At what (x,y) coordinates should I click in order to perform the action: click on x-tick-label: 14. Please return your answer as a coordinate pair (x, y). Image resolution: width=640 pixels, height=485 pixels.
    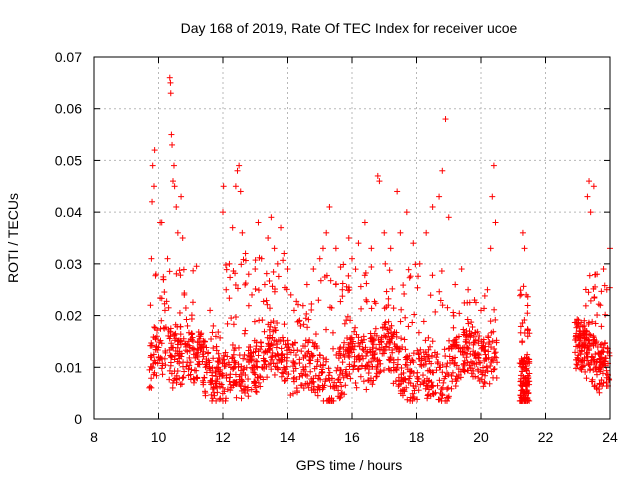
    Looking at the image, I should click on (288, 437).